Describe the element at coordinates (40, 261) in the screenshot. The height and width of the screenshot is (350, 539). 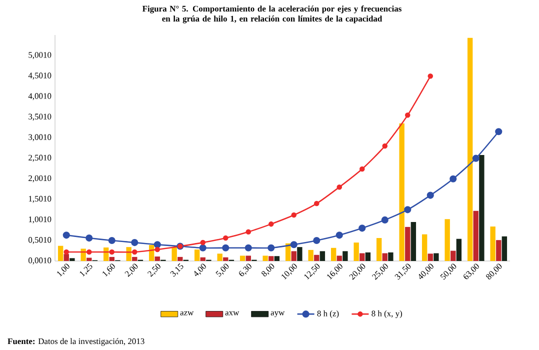
I see `y-tick-label: 0,0010` at that location.